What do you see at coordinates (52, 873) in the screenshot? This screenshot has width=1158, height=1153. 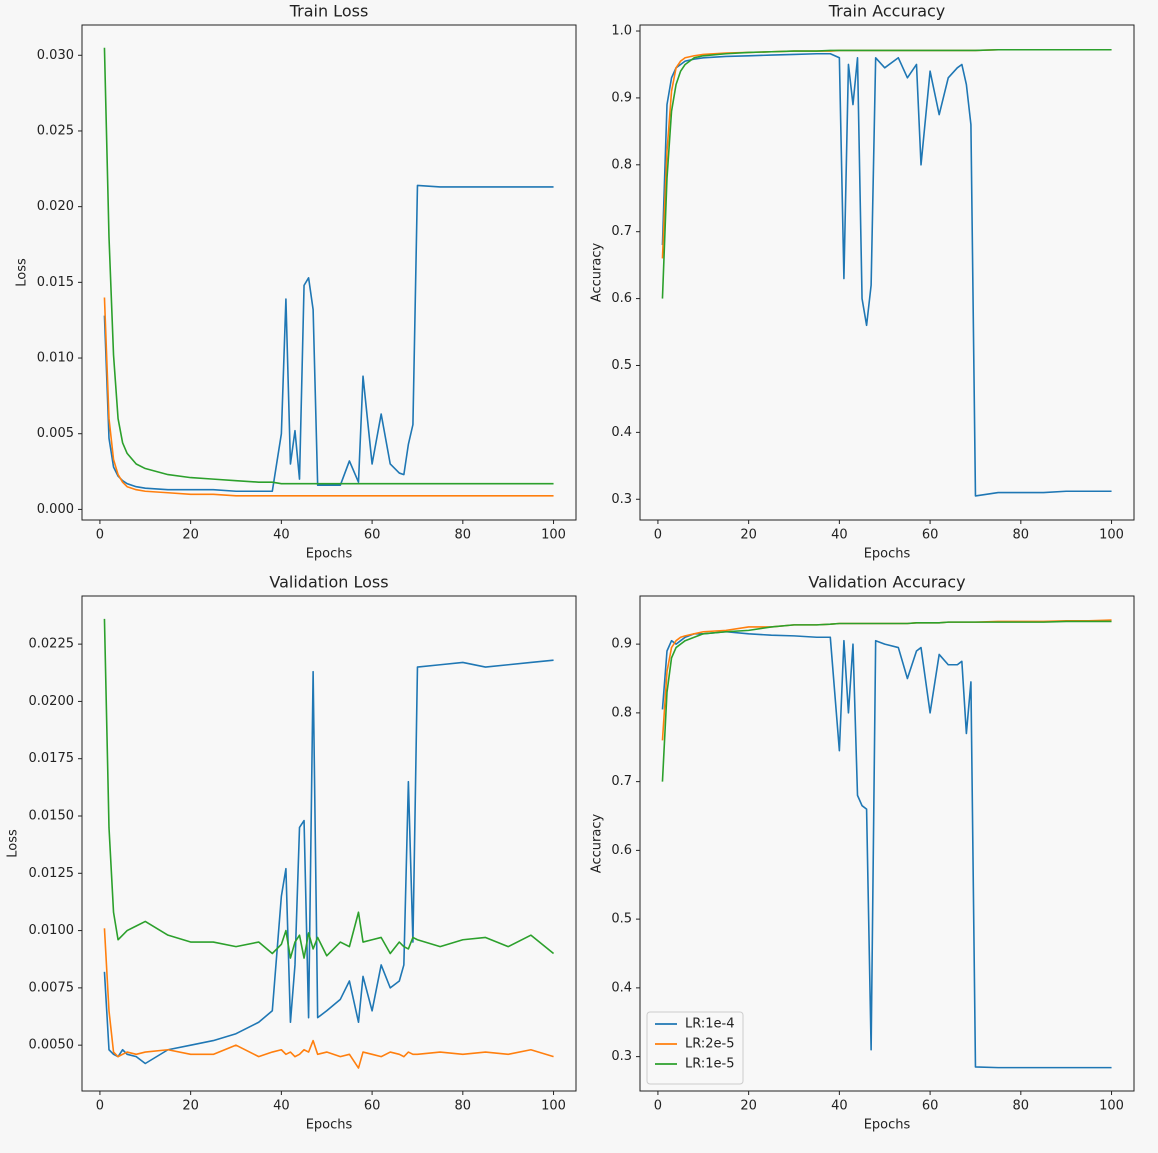 I see `y-tick-label: 0.0125` at bounding box center [52, 873].